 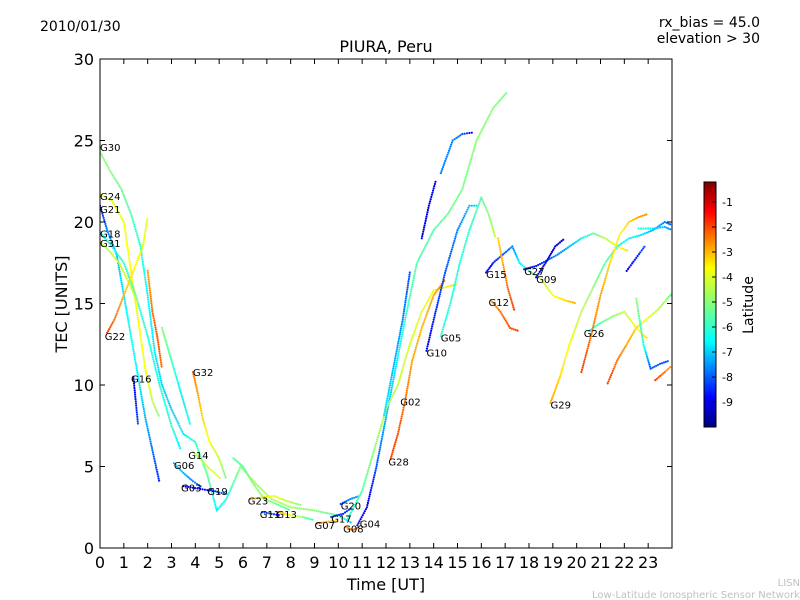 I want to click on track-11-point, so click(x=172, y=362).